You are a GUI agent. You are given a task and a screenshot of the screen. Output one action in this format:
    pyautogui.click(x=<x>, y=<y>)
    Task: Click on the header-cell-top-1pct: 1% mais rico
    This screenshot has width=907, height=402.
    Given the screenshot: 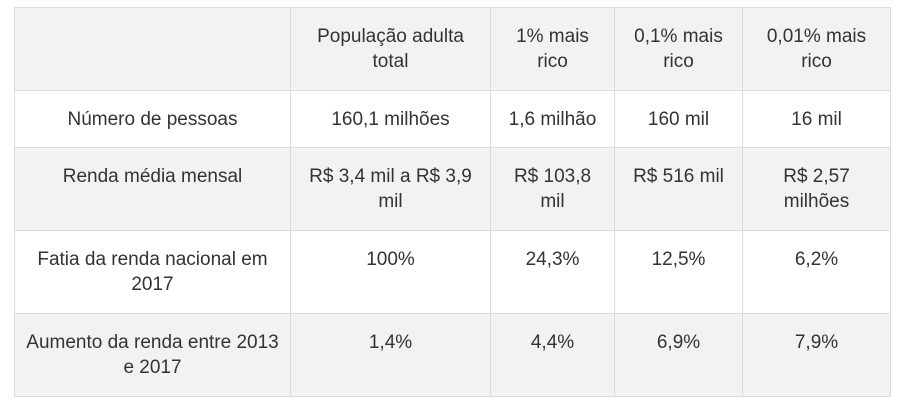 What is the action you would take?
    pyautogui.click(x=552, y=49)
    